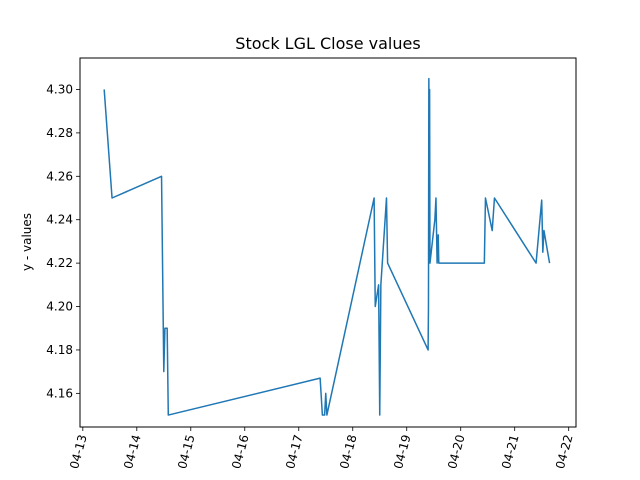 The image size is (640, 480). I want to click on y-tick-label: 4.24, so click(59, 220).